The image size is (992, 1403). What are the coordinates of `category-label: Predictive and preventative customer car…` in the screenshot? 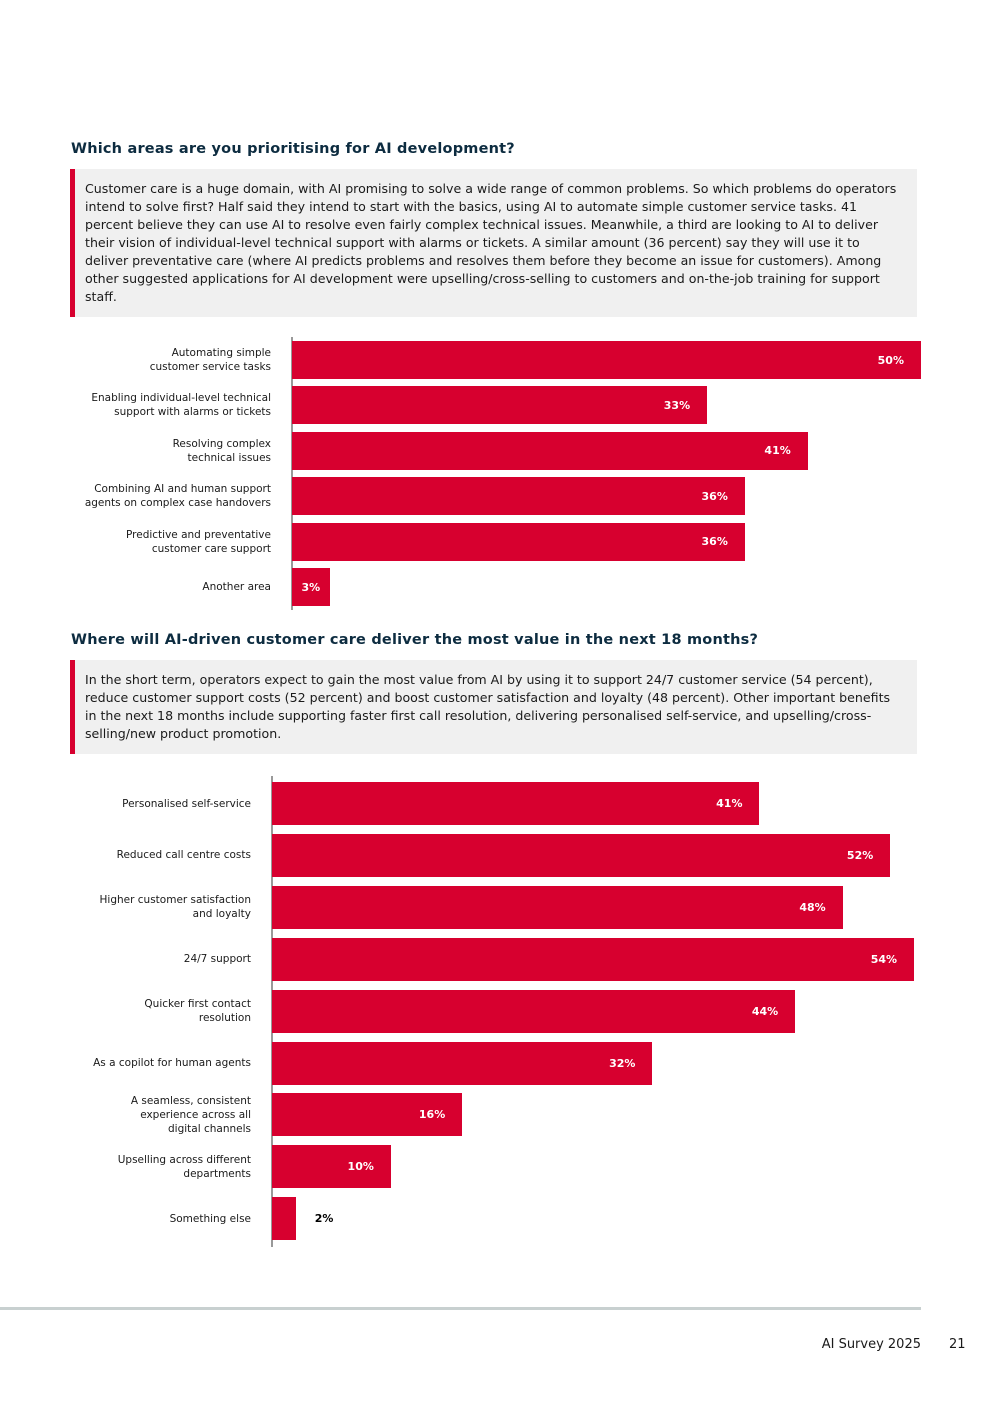 It's located at (198, 541).